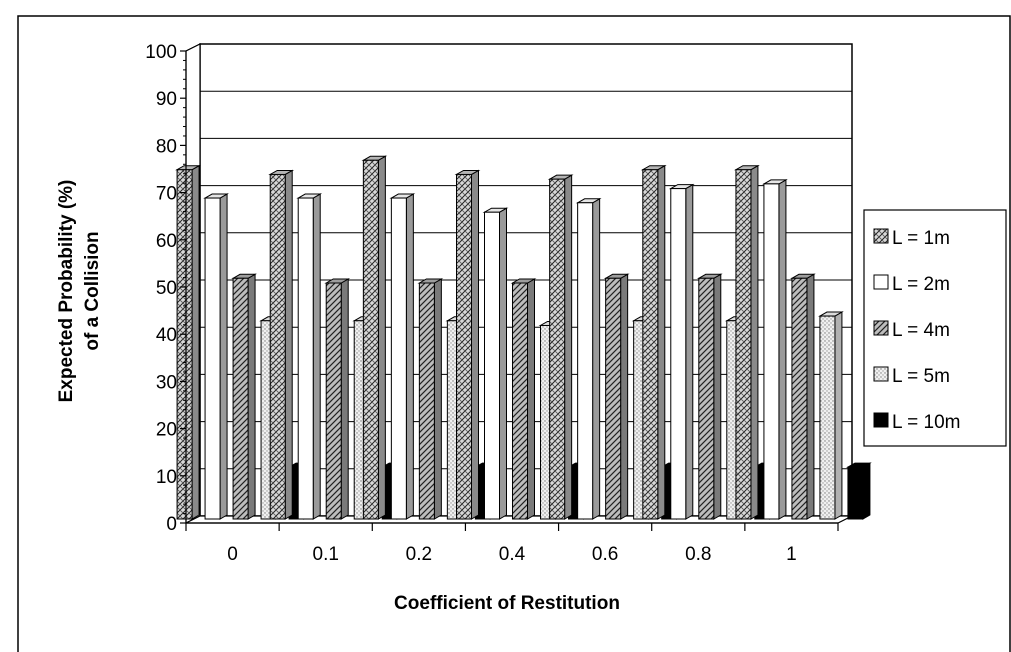  I want to click on x-axis-title: Coefficient of Restitution, so click(507, 603).